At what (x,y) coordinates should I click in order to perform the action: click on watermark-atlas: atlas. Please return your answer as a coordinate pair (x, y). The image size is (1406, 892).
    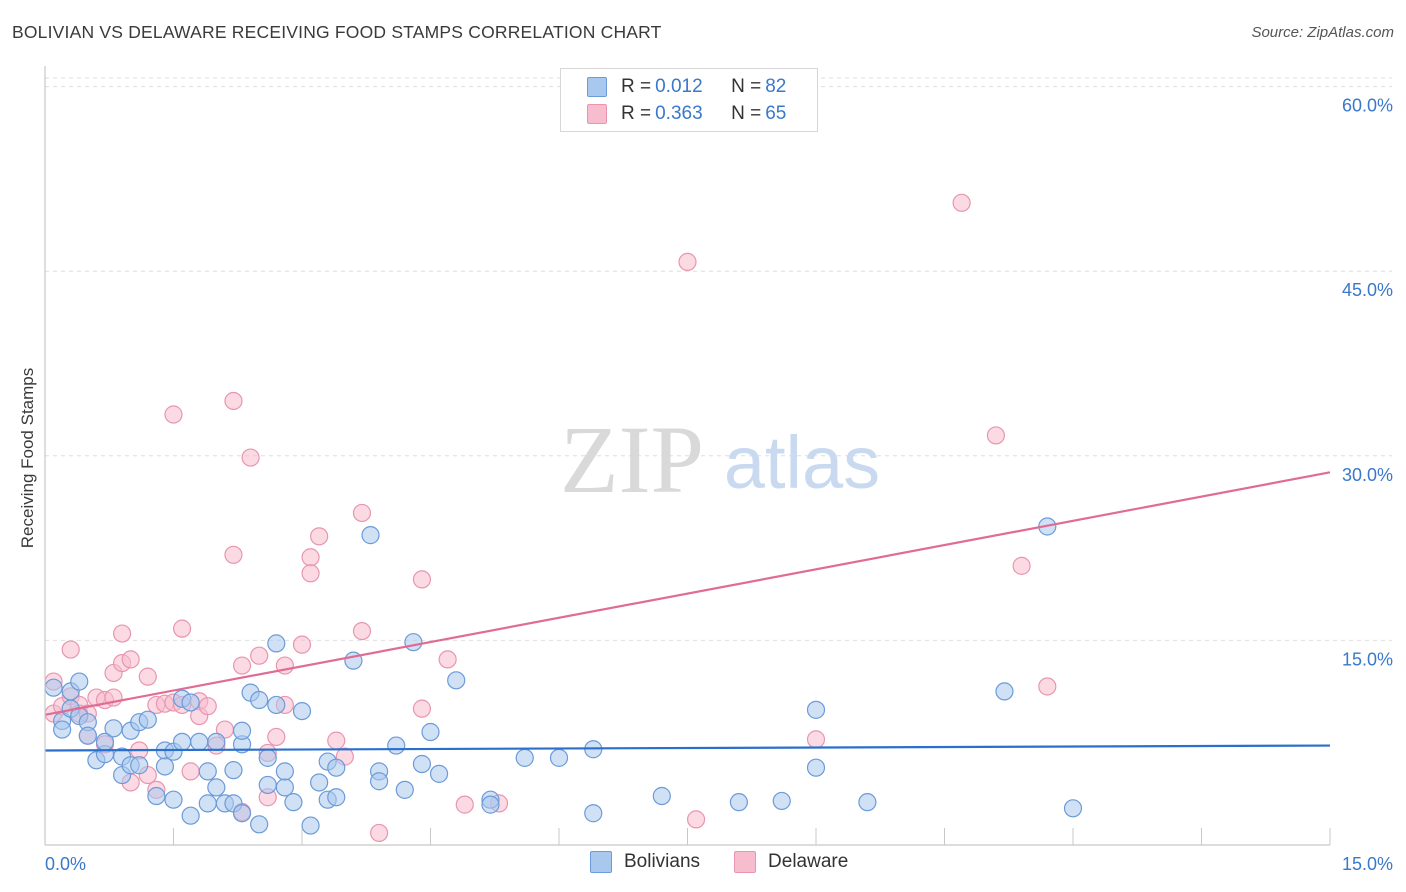
    Looking at the image, I should click on (802, 462).